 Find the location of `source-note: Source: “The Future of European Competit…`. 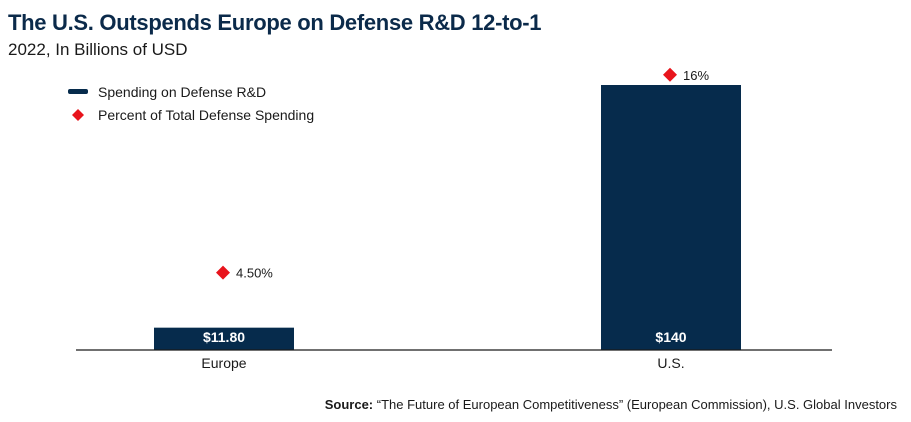

source-note: Source: “The Future of European Competit… is located at coordinates (611, 404).